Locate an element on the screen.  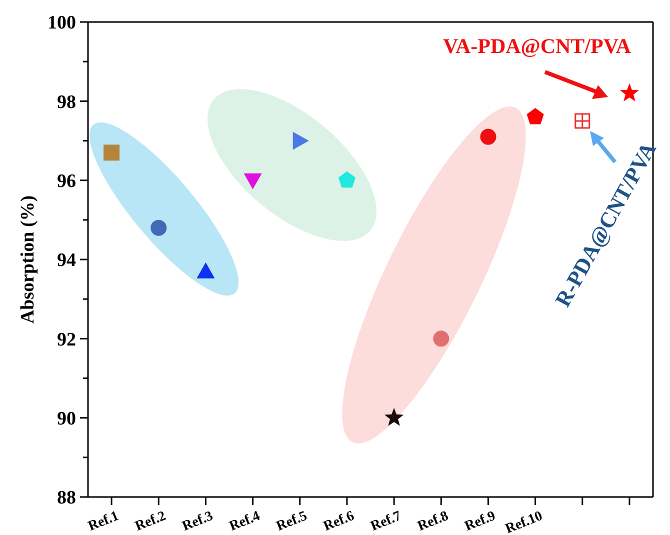
y-tick-label: 100 is located at coordinates (62, 23).